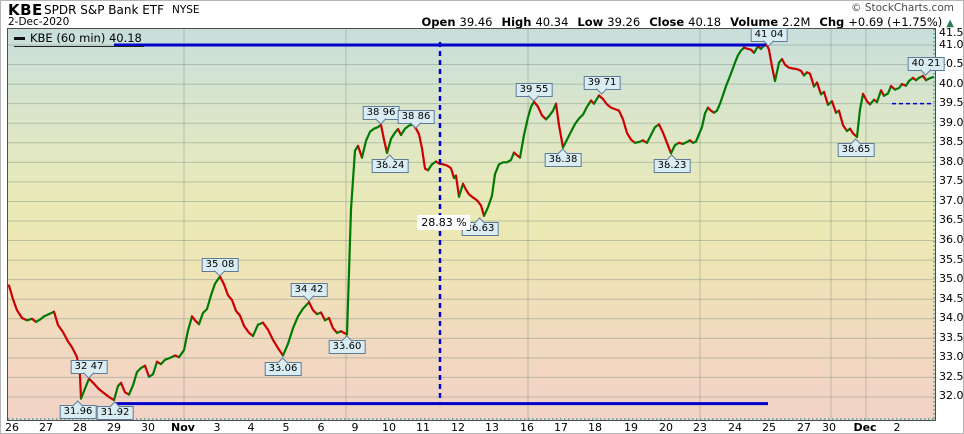 This screenshot has height=434, width=964. What do you see at coordinates (381, 115) in the screenshot?
I see `price-callout: 38.96` at bounding box center [381, 115].